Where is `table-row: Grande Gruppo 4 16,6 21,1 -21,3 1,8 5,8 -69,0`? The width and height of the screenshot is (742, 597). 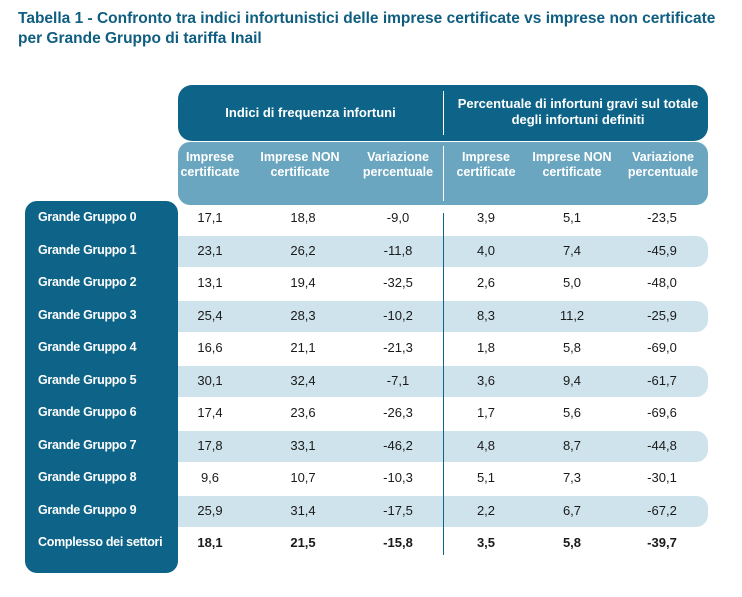
table-row: Grande Gruppo 4 16,6 21,1 -21,3 1,8 5,8 -69,0 is located at coordinates (373, 348).